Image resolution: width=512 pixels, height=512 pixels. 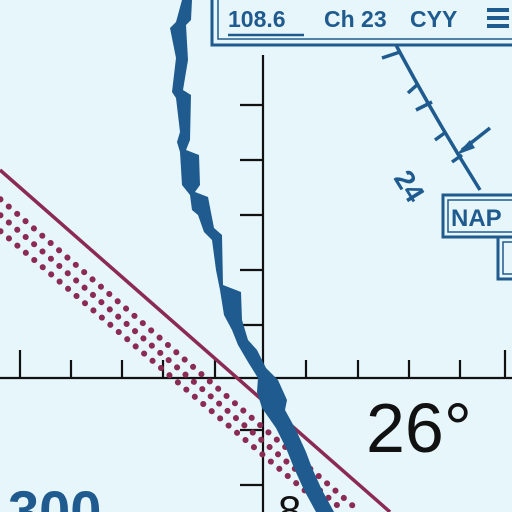 I want to click on navaid-channel: Ch 23, so click(x=355, y=19).